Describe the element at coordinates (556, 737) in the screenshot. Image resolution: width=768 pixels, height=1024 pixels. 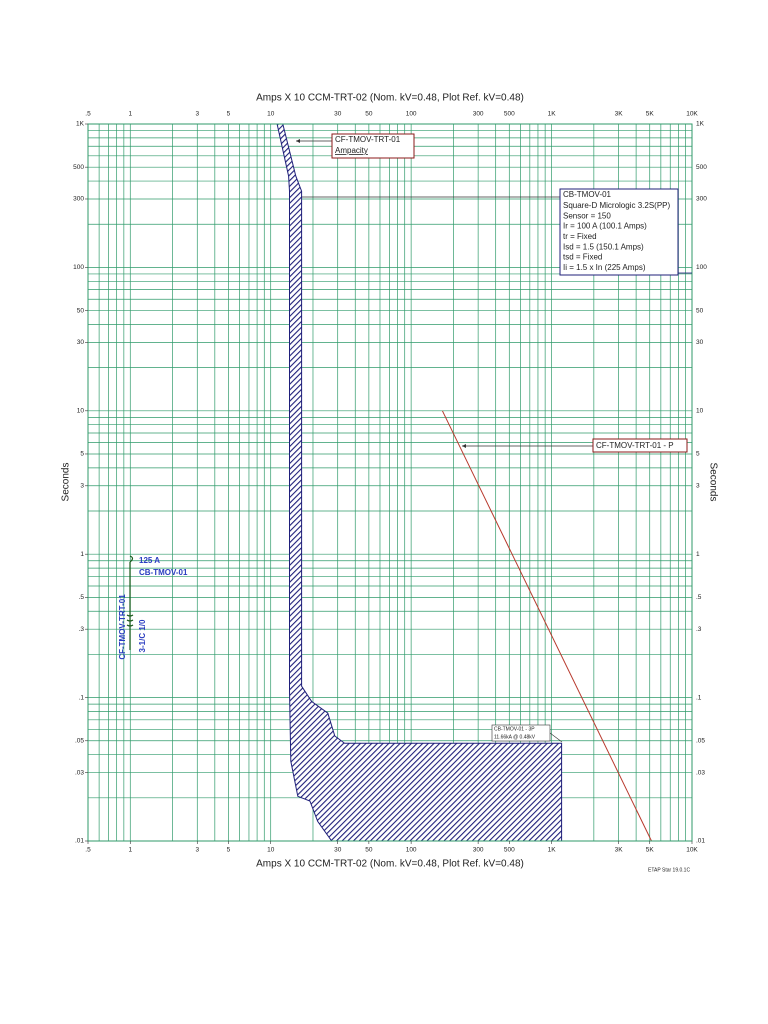
I see `leader-line` at that location.